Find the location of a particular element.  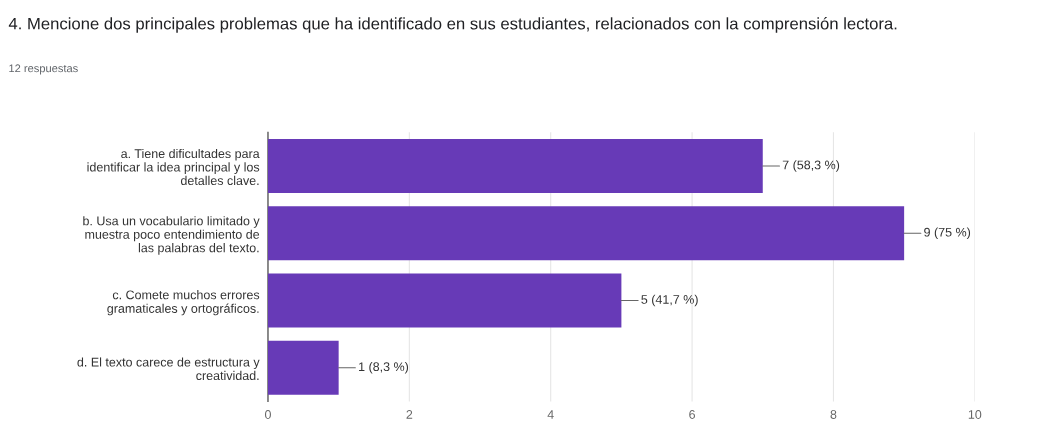

x-tick-label: 10 is located at coordinates (975, 414).